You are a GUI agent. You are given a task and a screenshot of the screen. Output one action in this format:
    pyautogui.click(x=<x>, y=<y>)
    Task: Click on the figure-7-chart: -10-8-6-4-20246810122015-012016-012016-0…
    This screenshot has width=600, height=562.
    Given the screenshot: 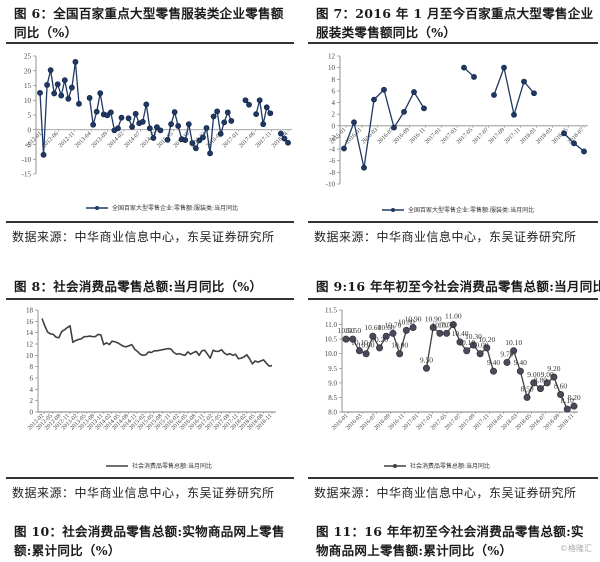 What is the action you would take?
    pyautogui.click(x=457, y=133)
    